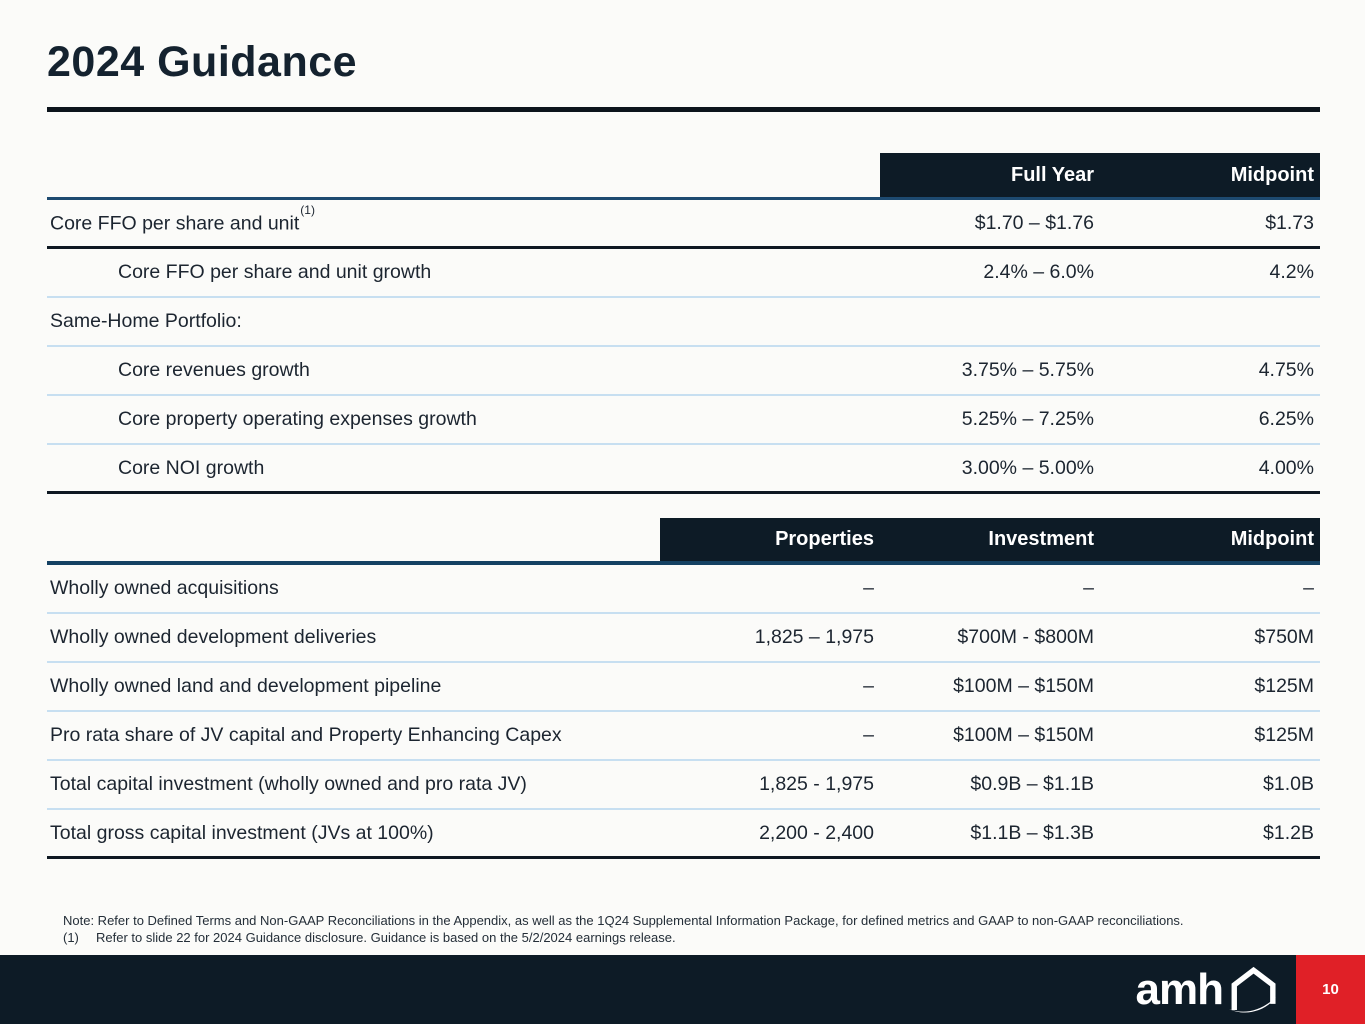 Image resolution: width=1365 pixels, height=1024 pixels. I want to click on properties-value: 2,200 - 2,400, so click(816, 832).